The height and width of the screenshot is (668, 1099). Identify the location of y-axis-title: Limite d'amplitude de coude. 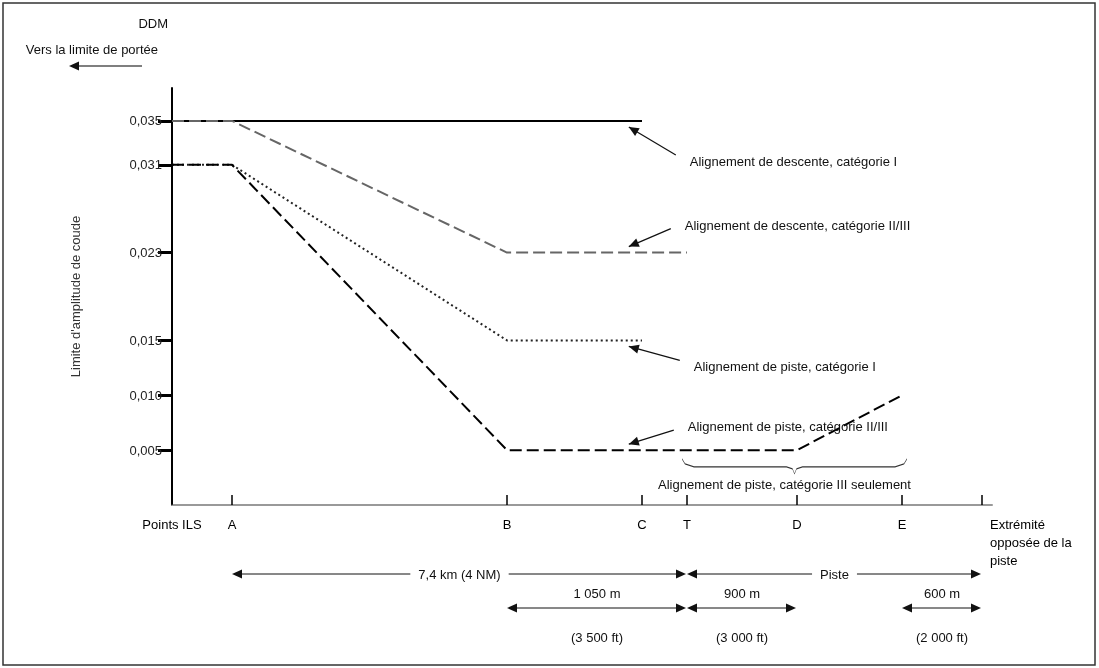
(75, 296).